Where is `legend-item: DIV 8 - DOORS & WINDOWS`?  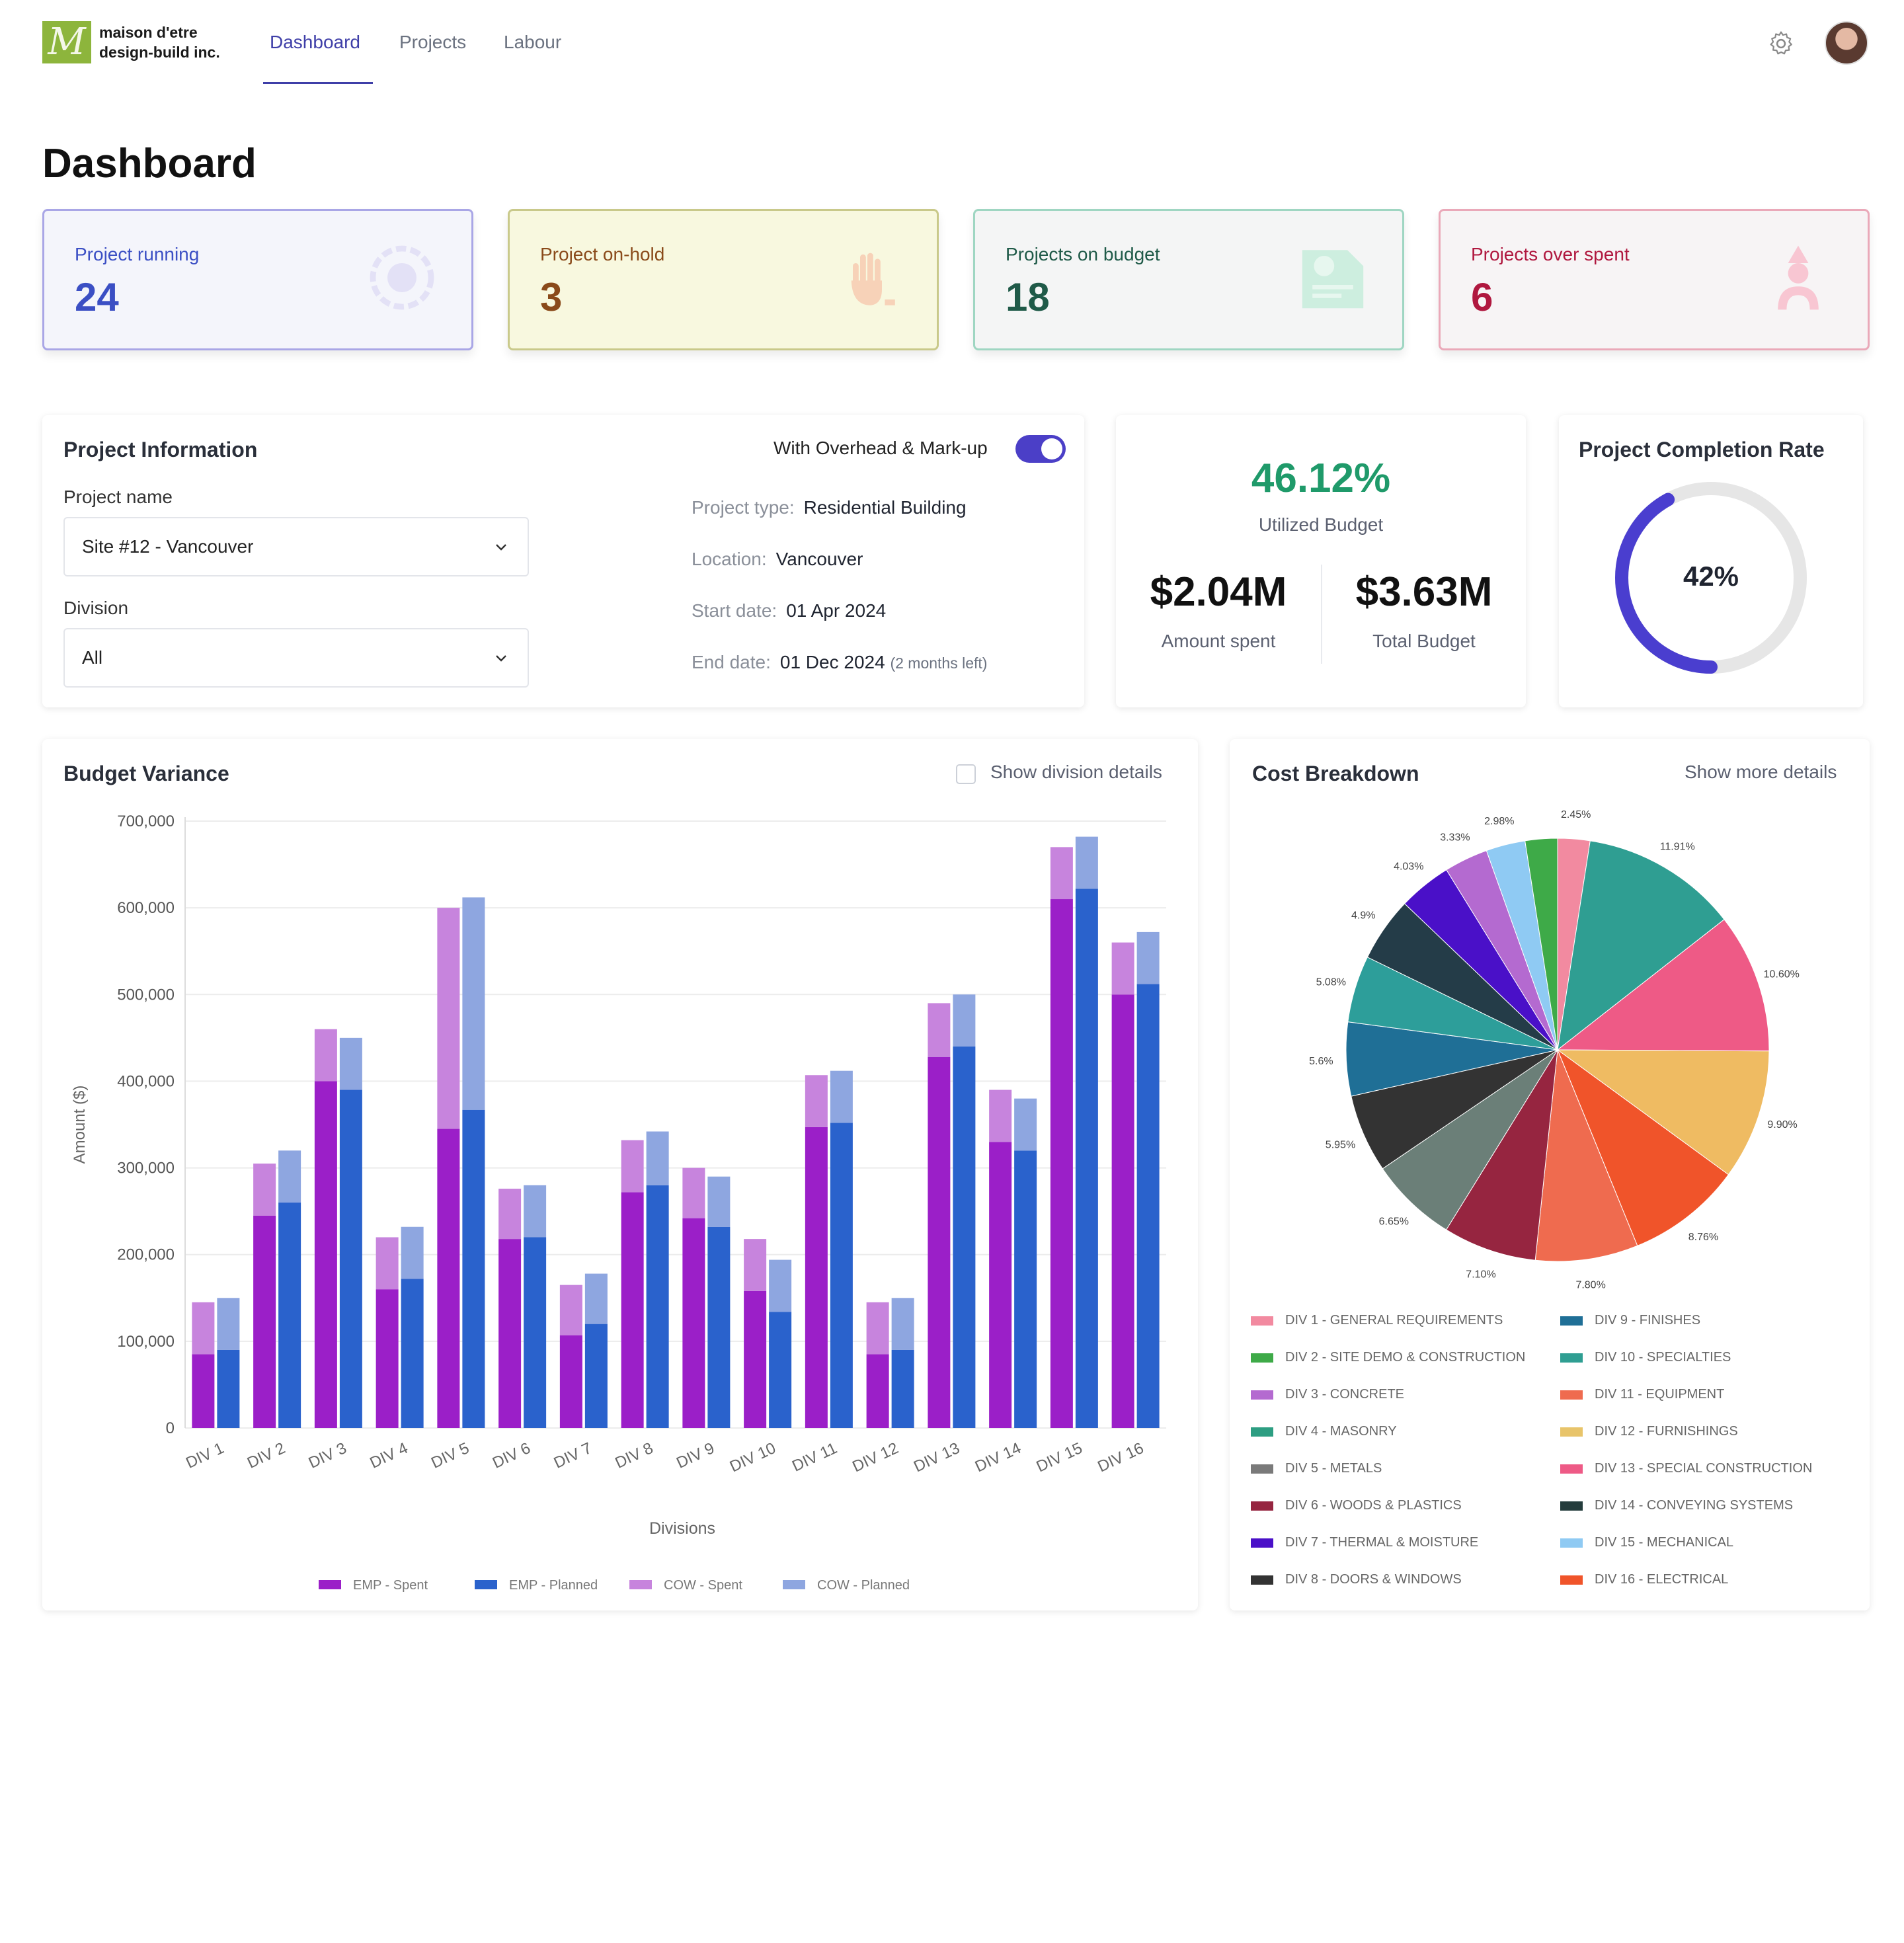 legend-item: DIV 8 - DOORS & WINDOWS is located at coordinates (1356, 1579).